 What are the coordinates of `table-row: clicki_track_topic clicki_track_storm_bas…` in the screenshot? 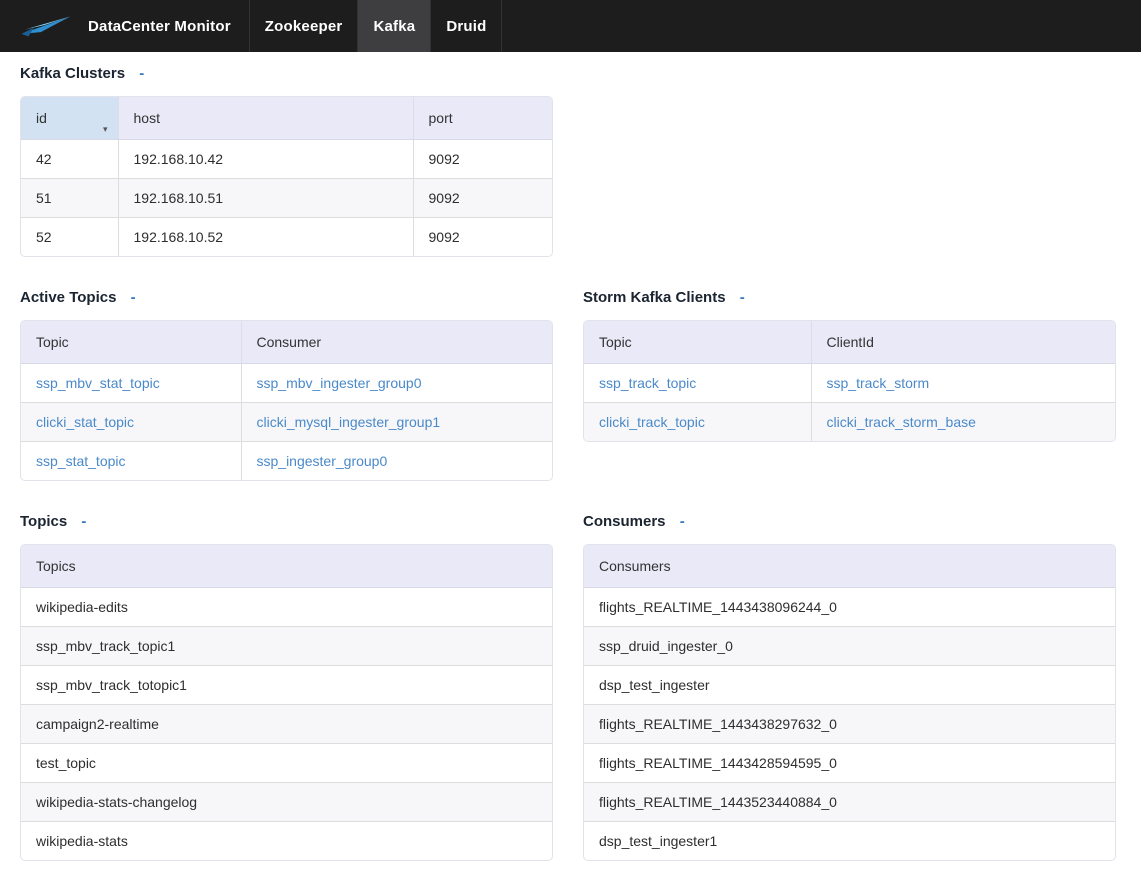 It's located at (849, 421).